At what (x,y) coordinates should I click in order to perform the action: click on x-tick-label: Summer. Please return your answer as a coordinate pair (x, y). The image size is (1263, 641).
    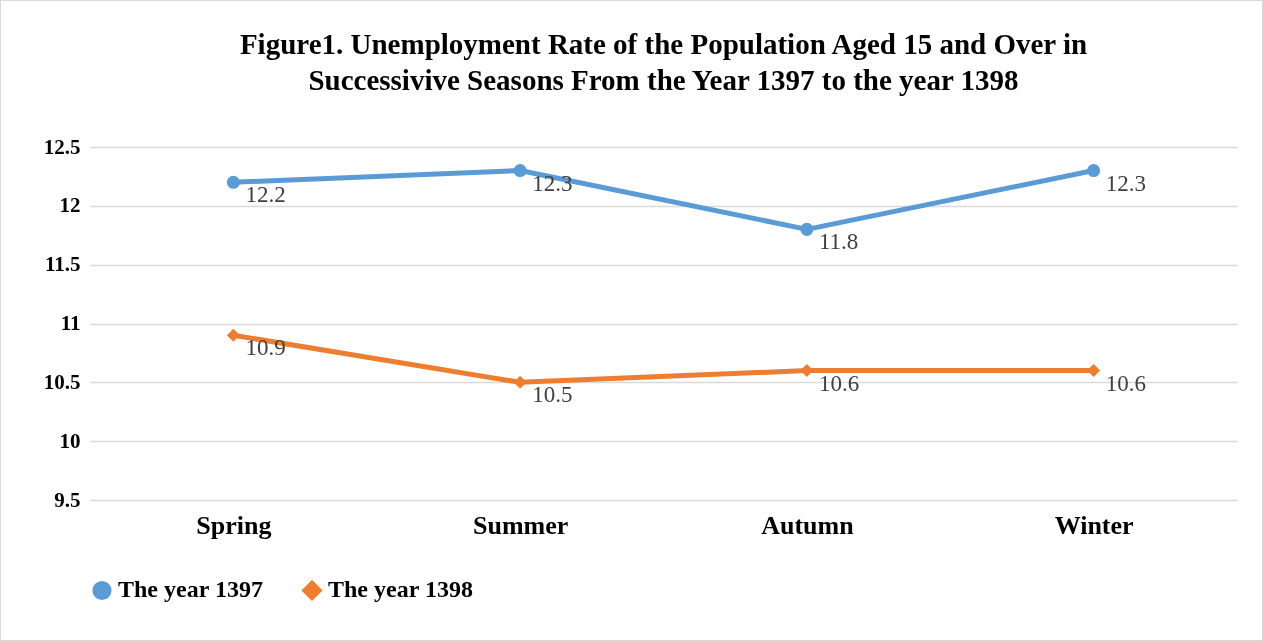
    Looking at the image, I should click on (520, 525).